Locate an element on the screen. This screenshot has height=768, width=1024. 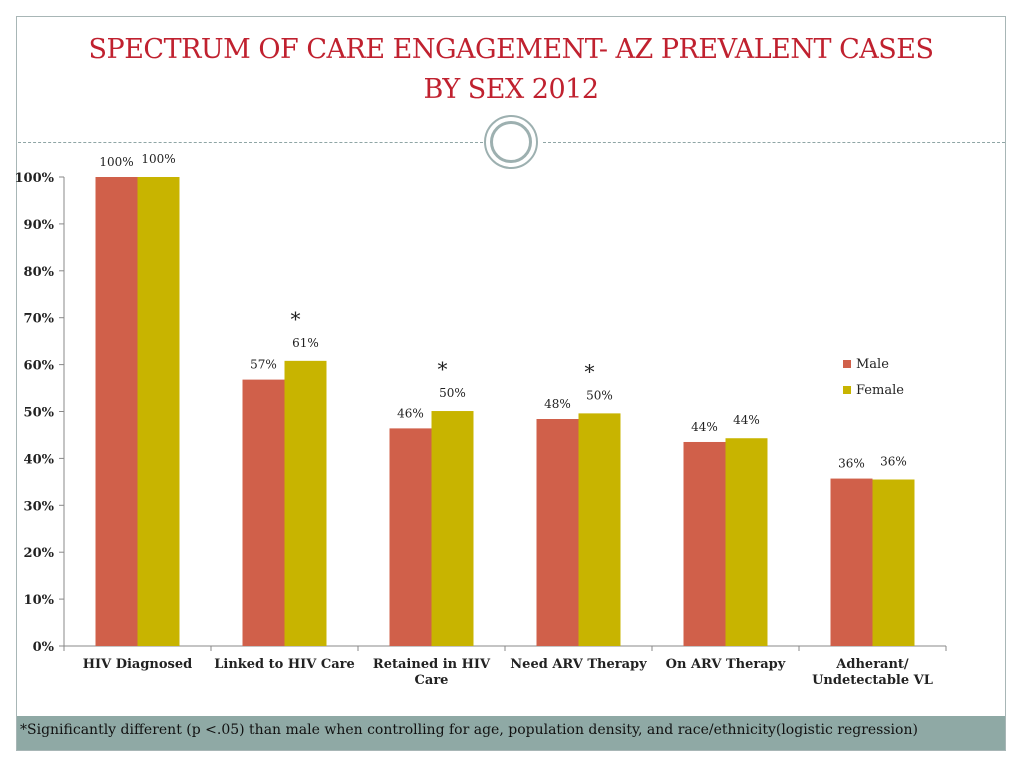
data-label-female: 44% is located at coordinates (746, 420).